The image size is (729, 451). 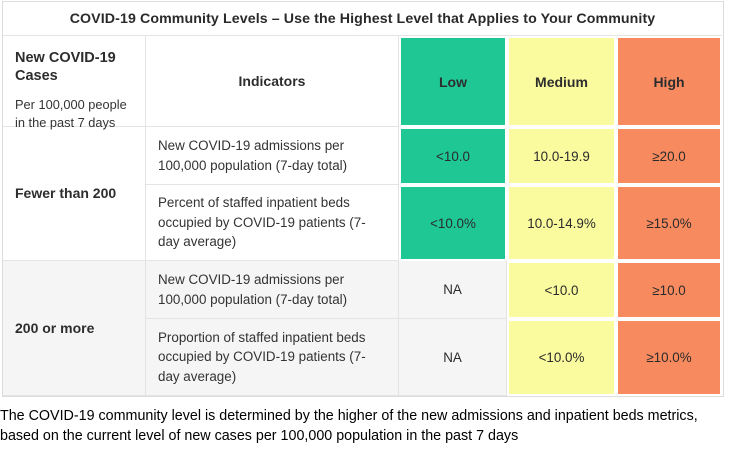 What do you see at coordinates (453, 156) in the screenshot?
I see `value-cell-low: <10.0` at bounding box center [453, 156].